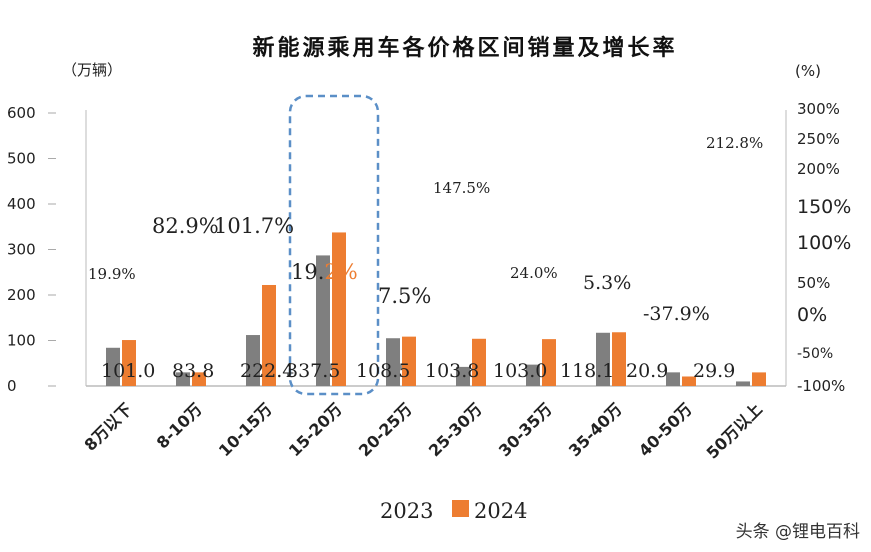 The image size is (871, 552). What do you see at coordinates (824, 243) in the screenshot?
I see `y2-tick-label: 100%` at bounding box center [824, 243].